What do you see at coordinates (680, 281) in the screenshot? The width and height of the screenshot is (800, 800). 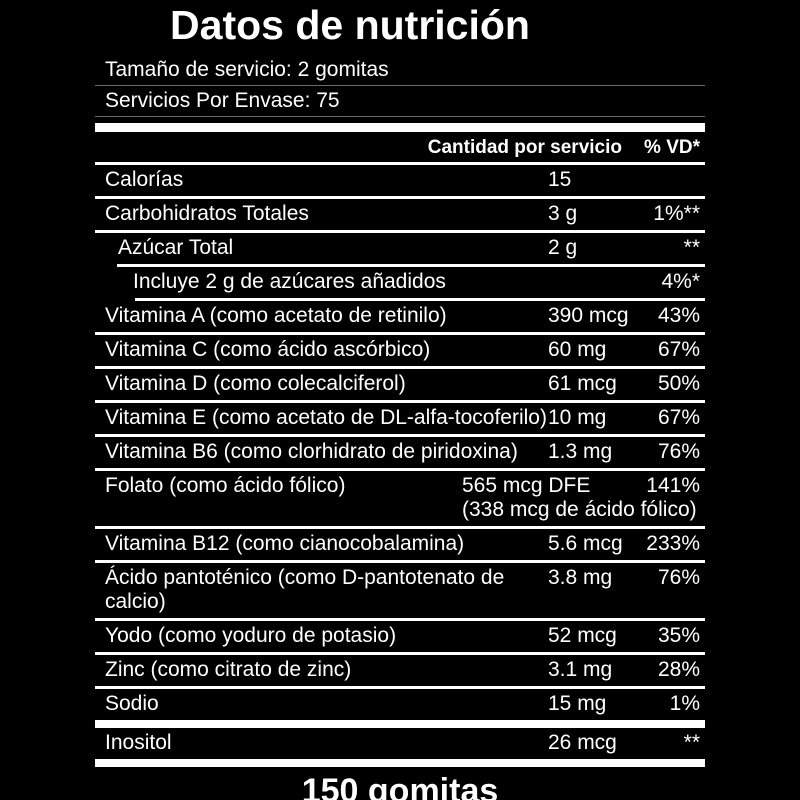 I see `row-dv: 4%*` at bounding box center [680, 281].